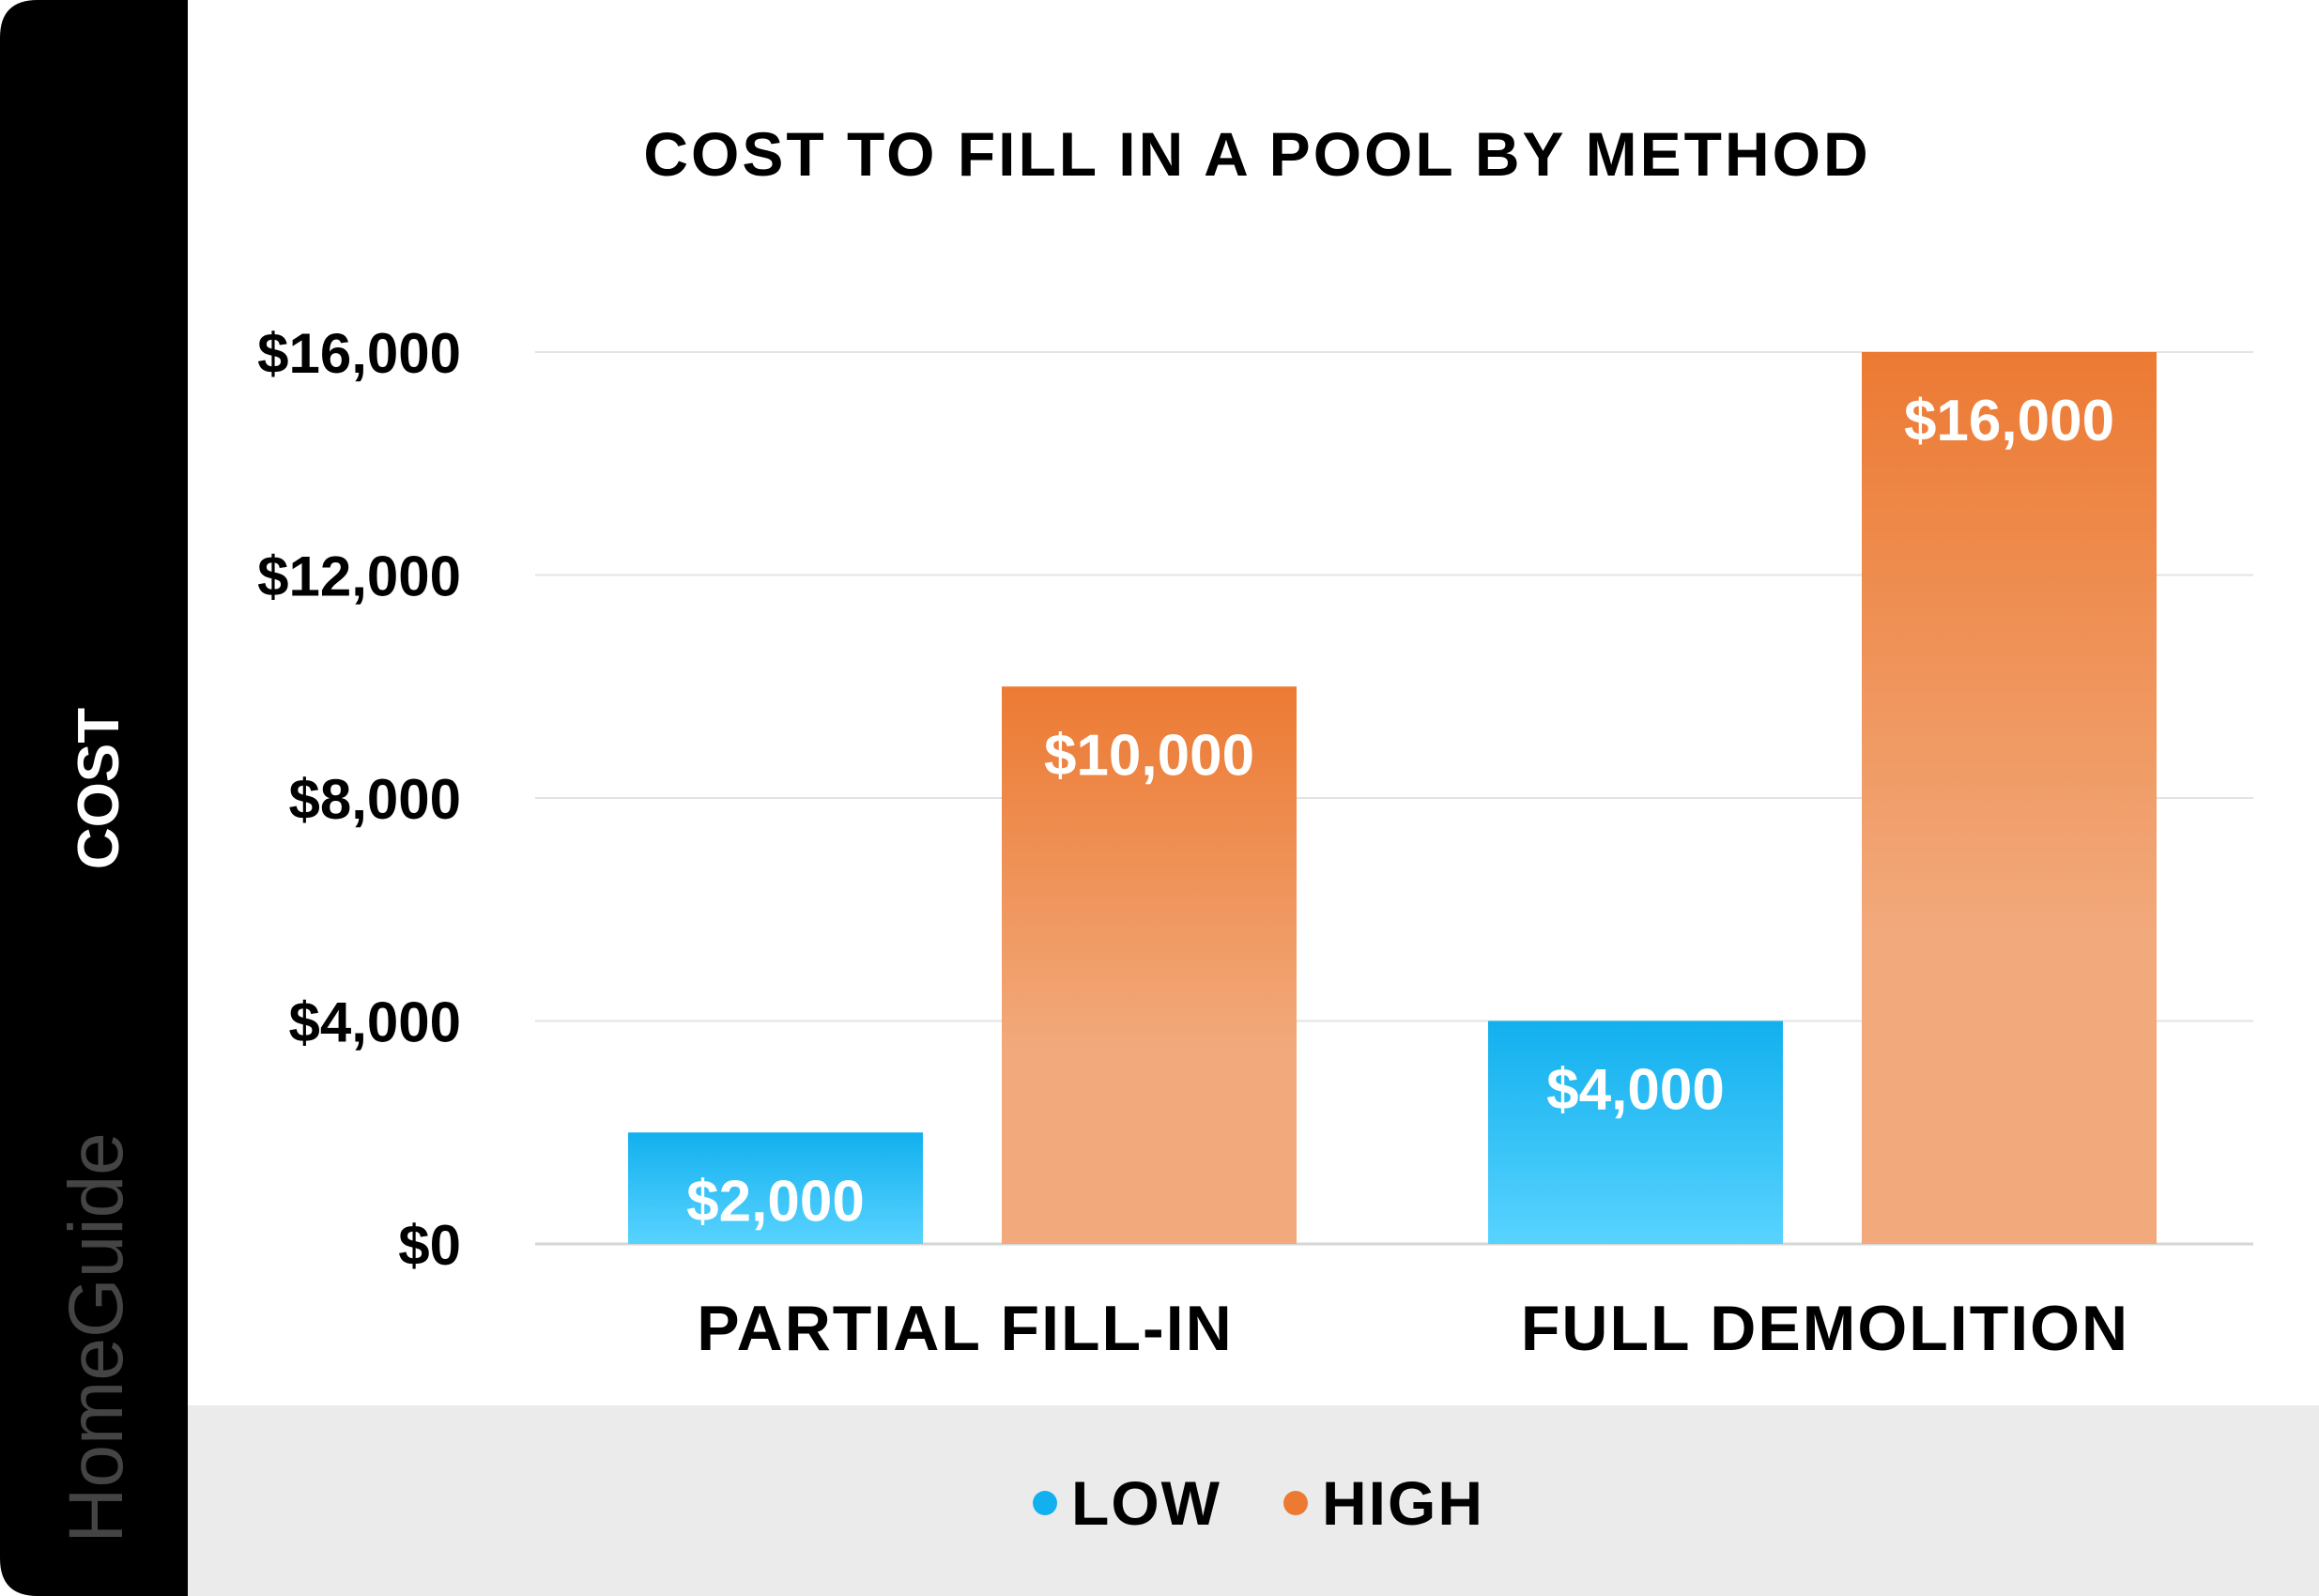  I want to click on legend-dot-high, so click(1296, 1503).